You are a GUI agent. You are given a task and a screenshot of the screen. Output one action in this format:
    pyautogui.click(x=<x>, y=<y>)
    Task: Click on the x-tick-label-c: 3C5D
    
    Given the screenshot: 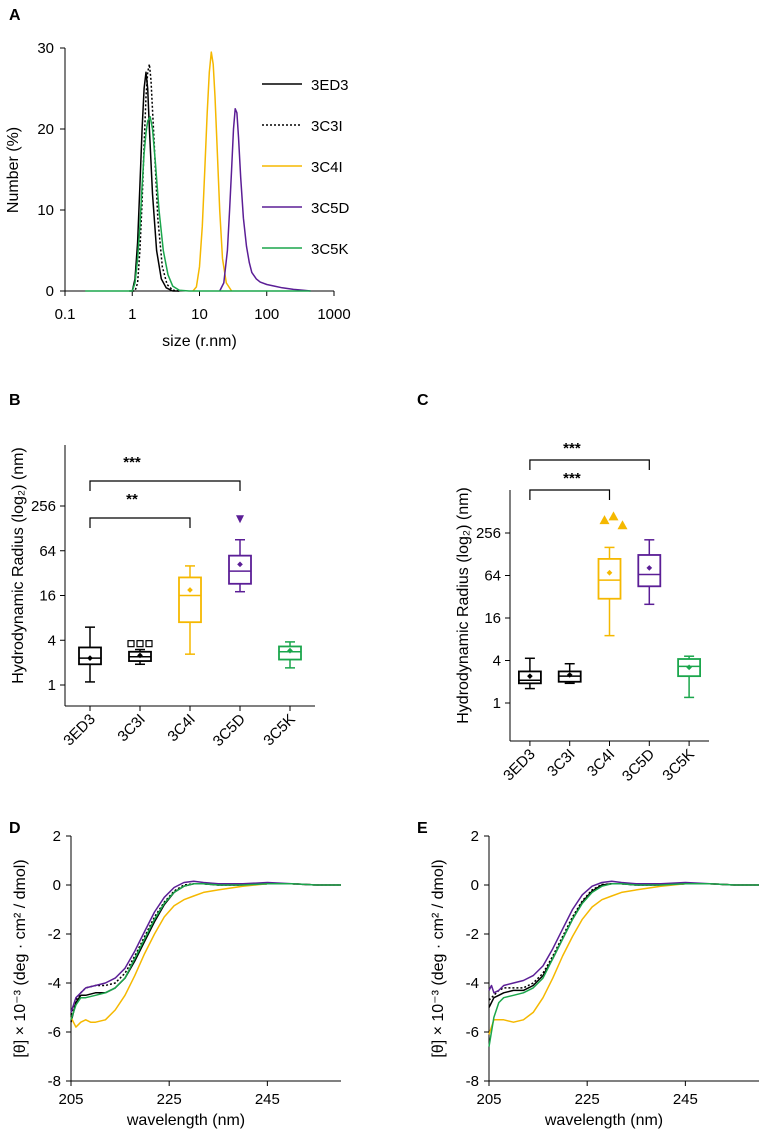 What is the action you would take?
    pyautogui.click(x=638, y=765)
    